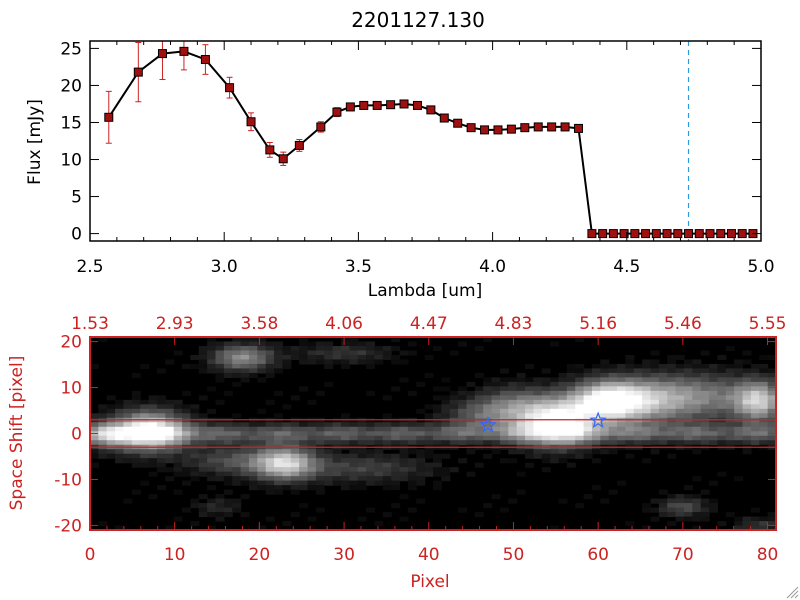 This screenshot has width=800, height=600. What do you see at coordinates (344, 555) in the screenshot?
I see `x-tick-label: 30` at bounding box center [344, 555].